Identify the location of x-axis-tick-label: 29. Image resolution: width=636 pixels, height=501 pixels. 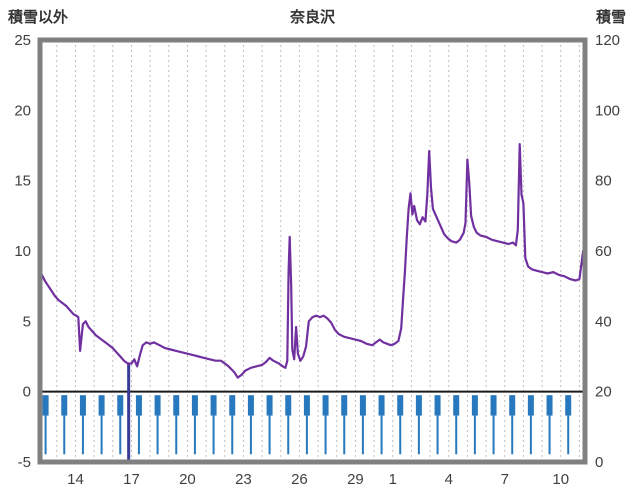
(355, 479).